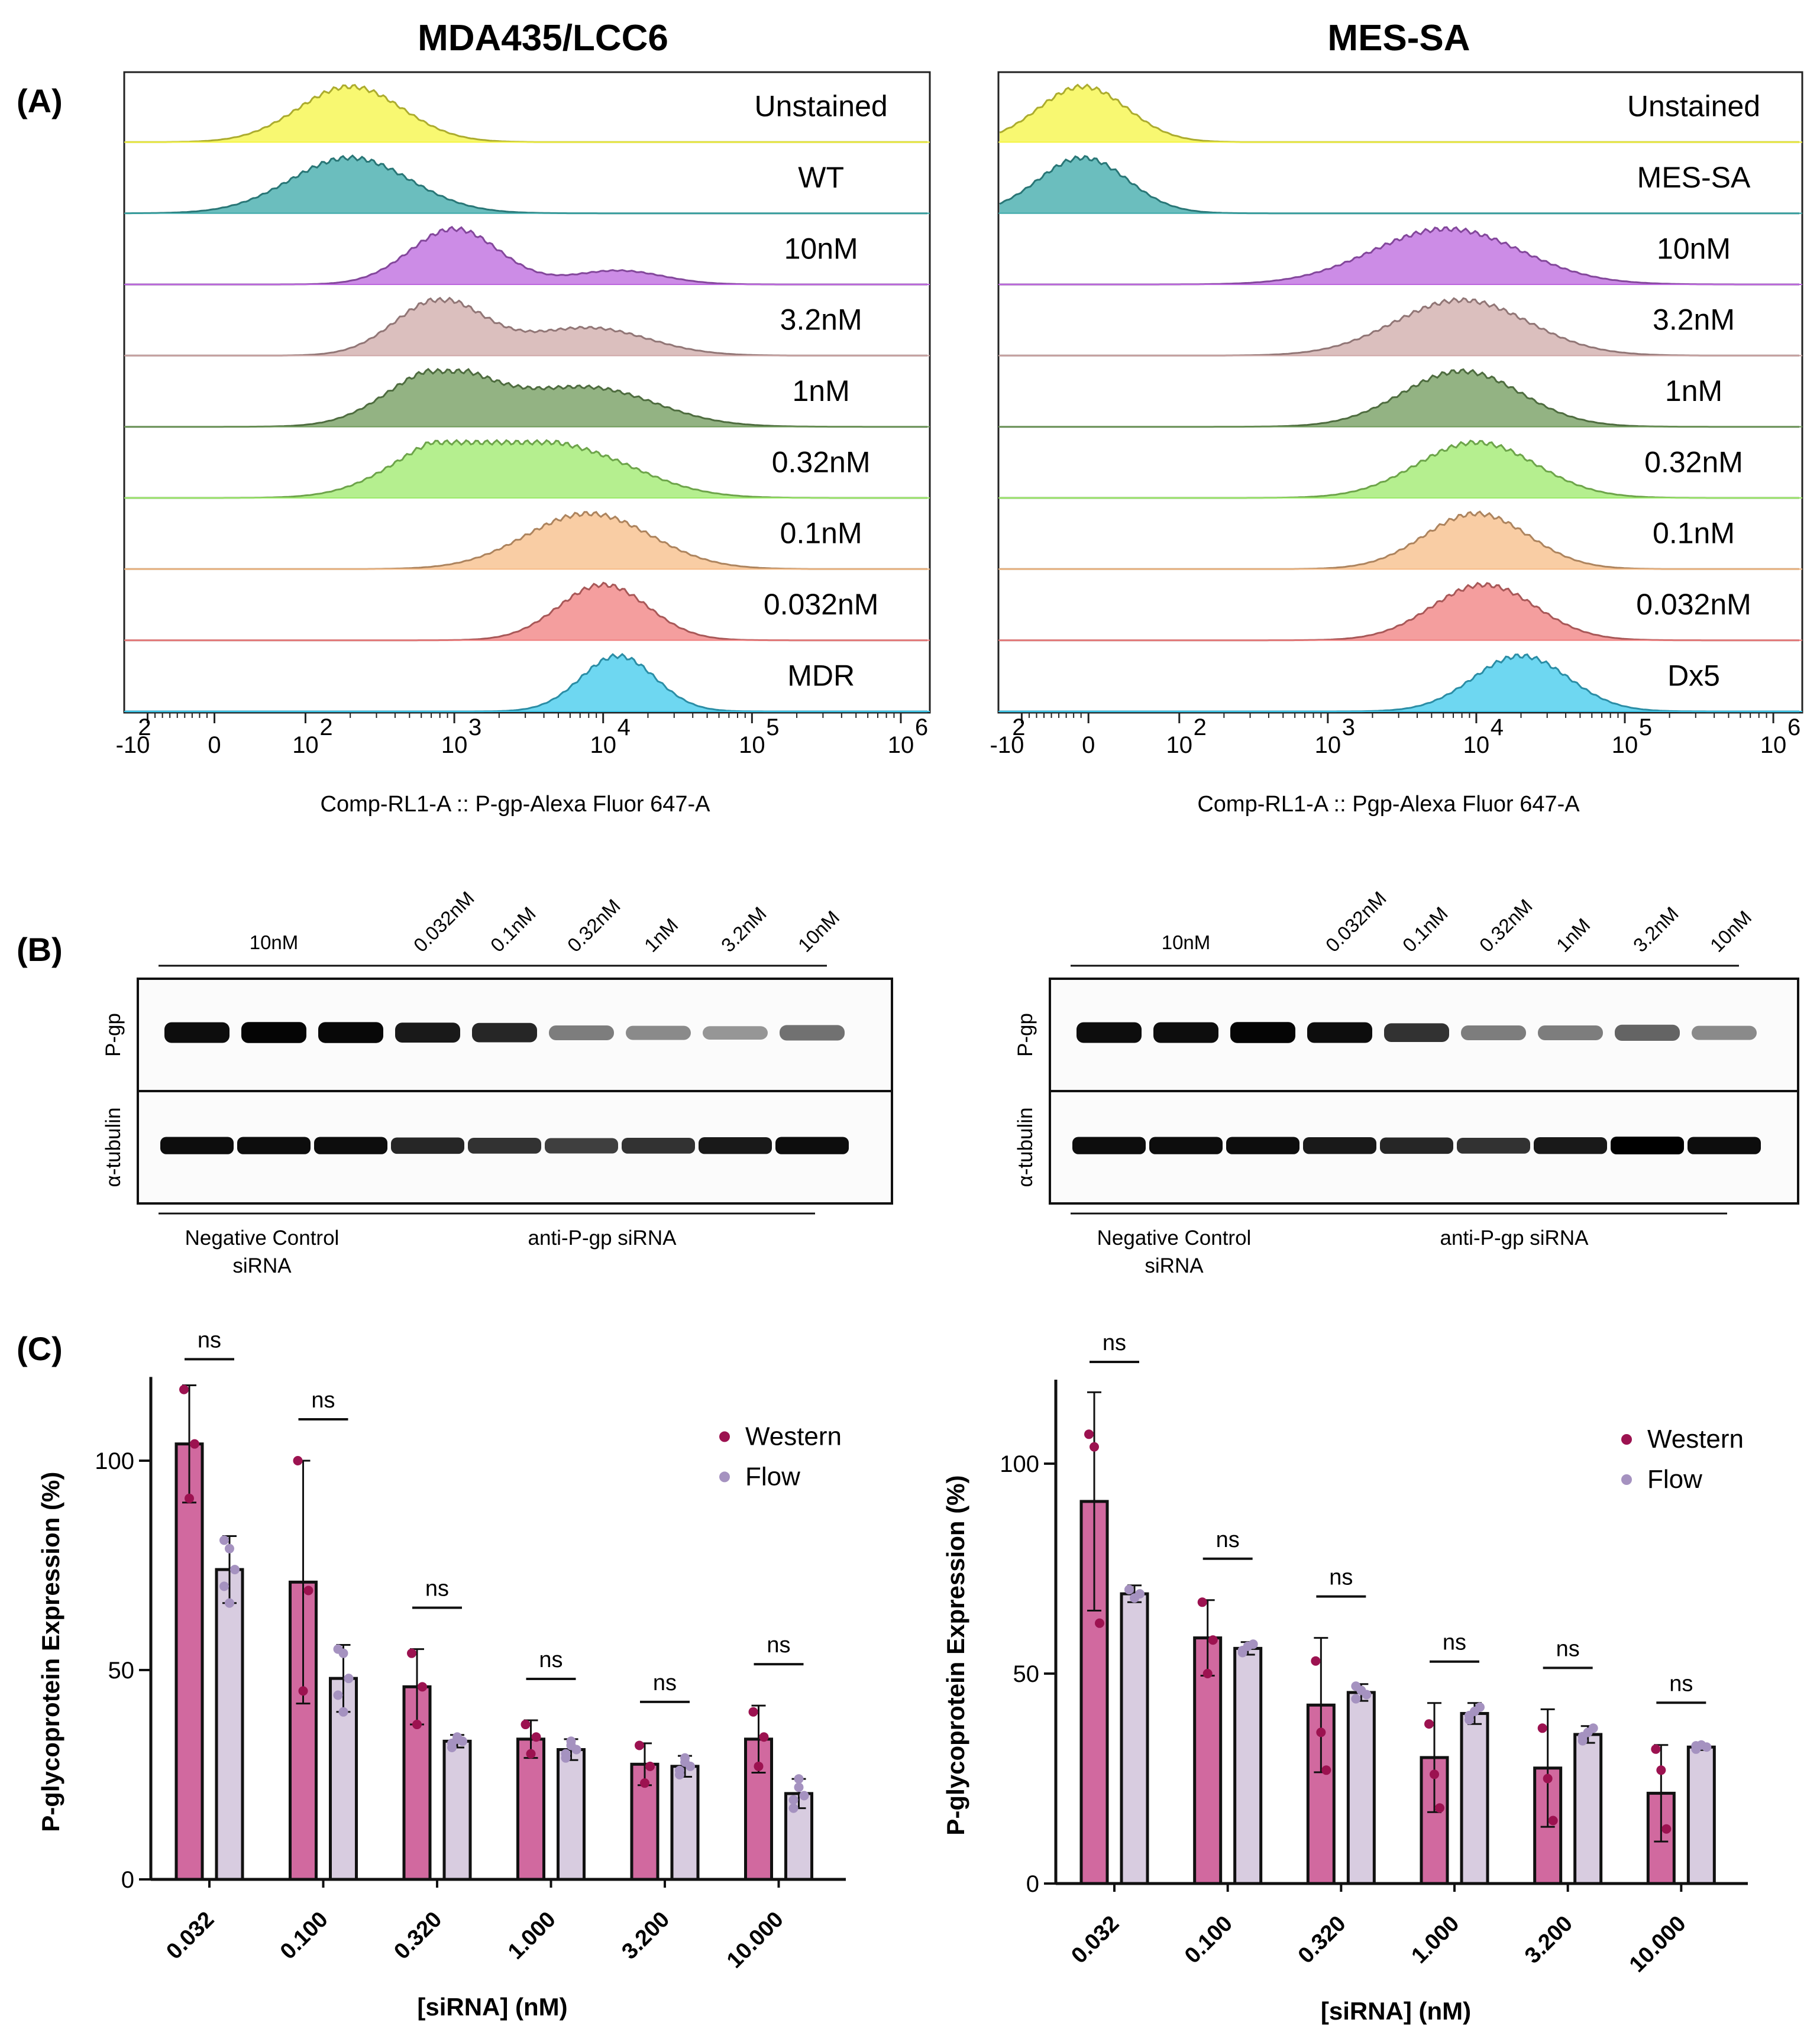 This screenshot has width=1820, height=2029. Describe the element at coordinates (1356, 921) in the screenshot. I see `blot-lane-label-right-0: 0.032nM` at that location.